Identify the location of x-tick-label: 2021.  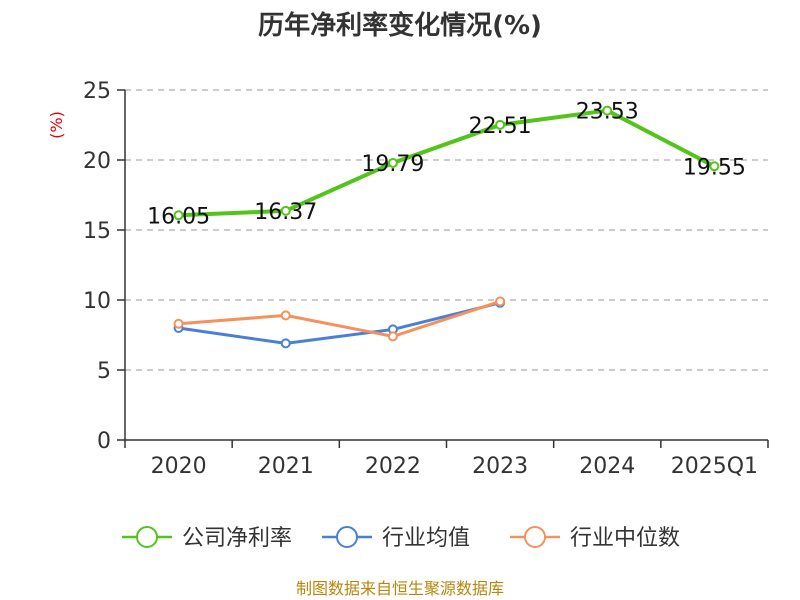
(286, 466).